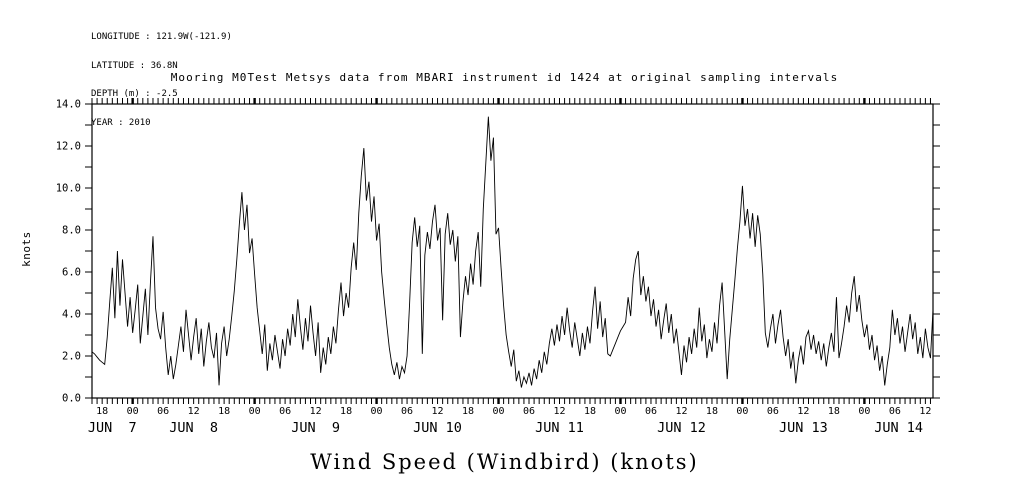  I want to click on svg-text: 12.0, so click(68, 147).